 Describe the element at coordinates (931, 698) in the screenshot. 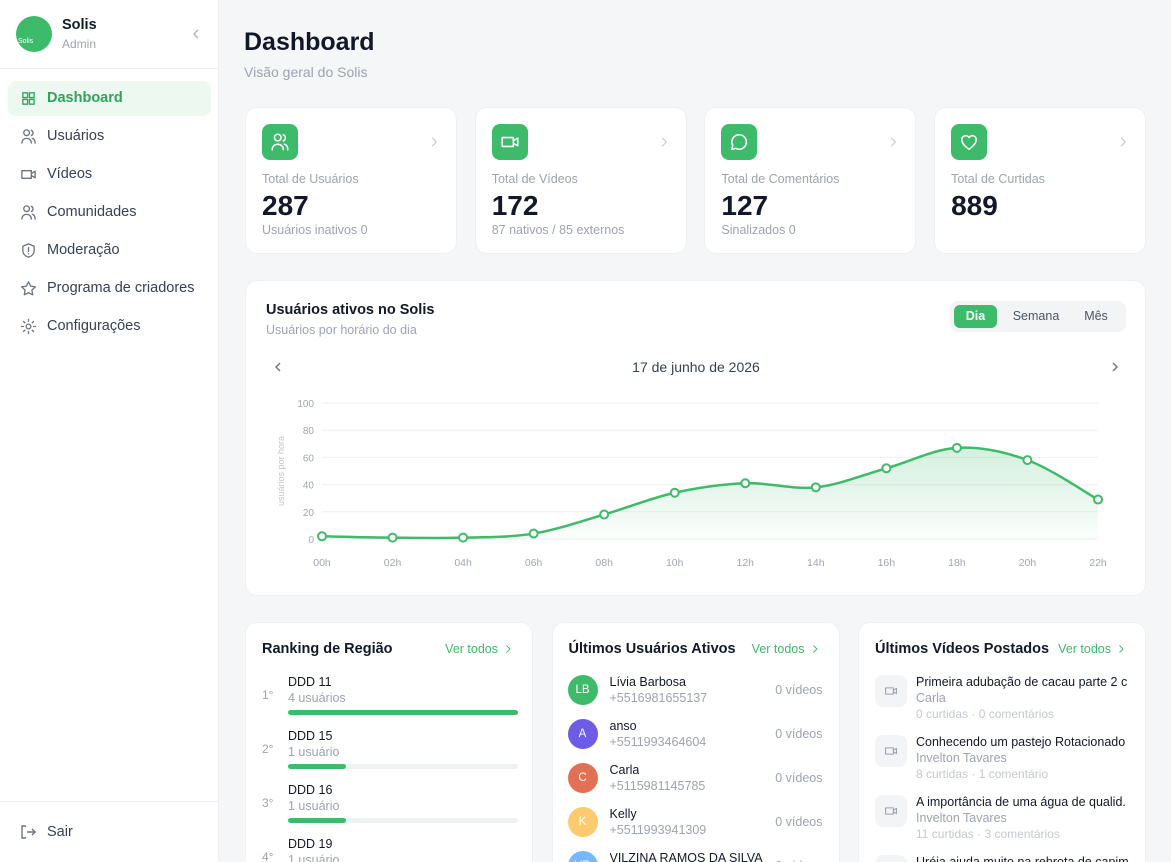

I see `video-author: Carla` at that location.